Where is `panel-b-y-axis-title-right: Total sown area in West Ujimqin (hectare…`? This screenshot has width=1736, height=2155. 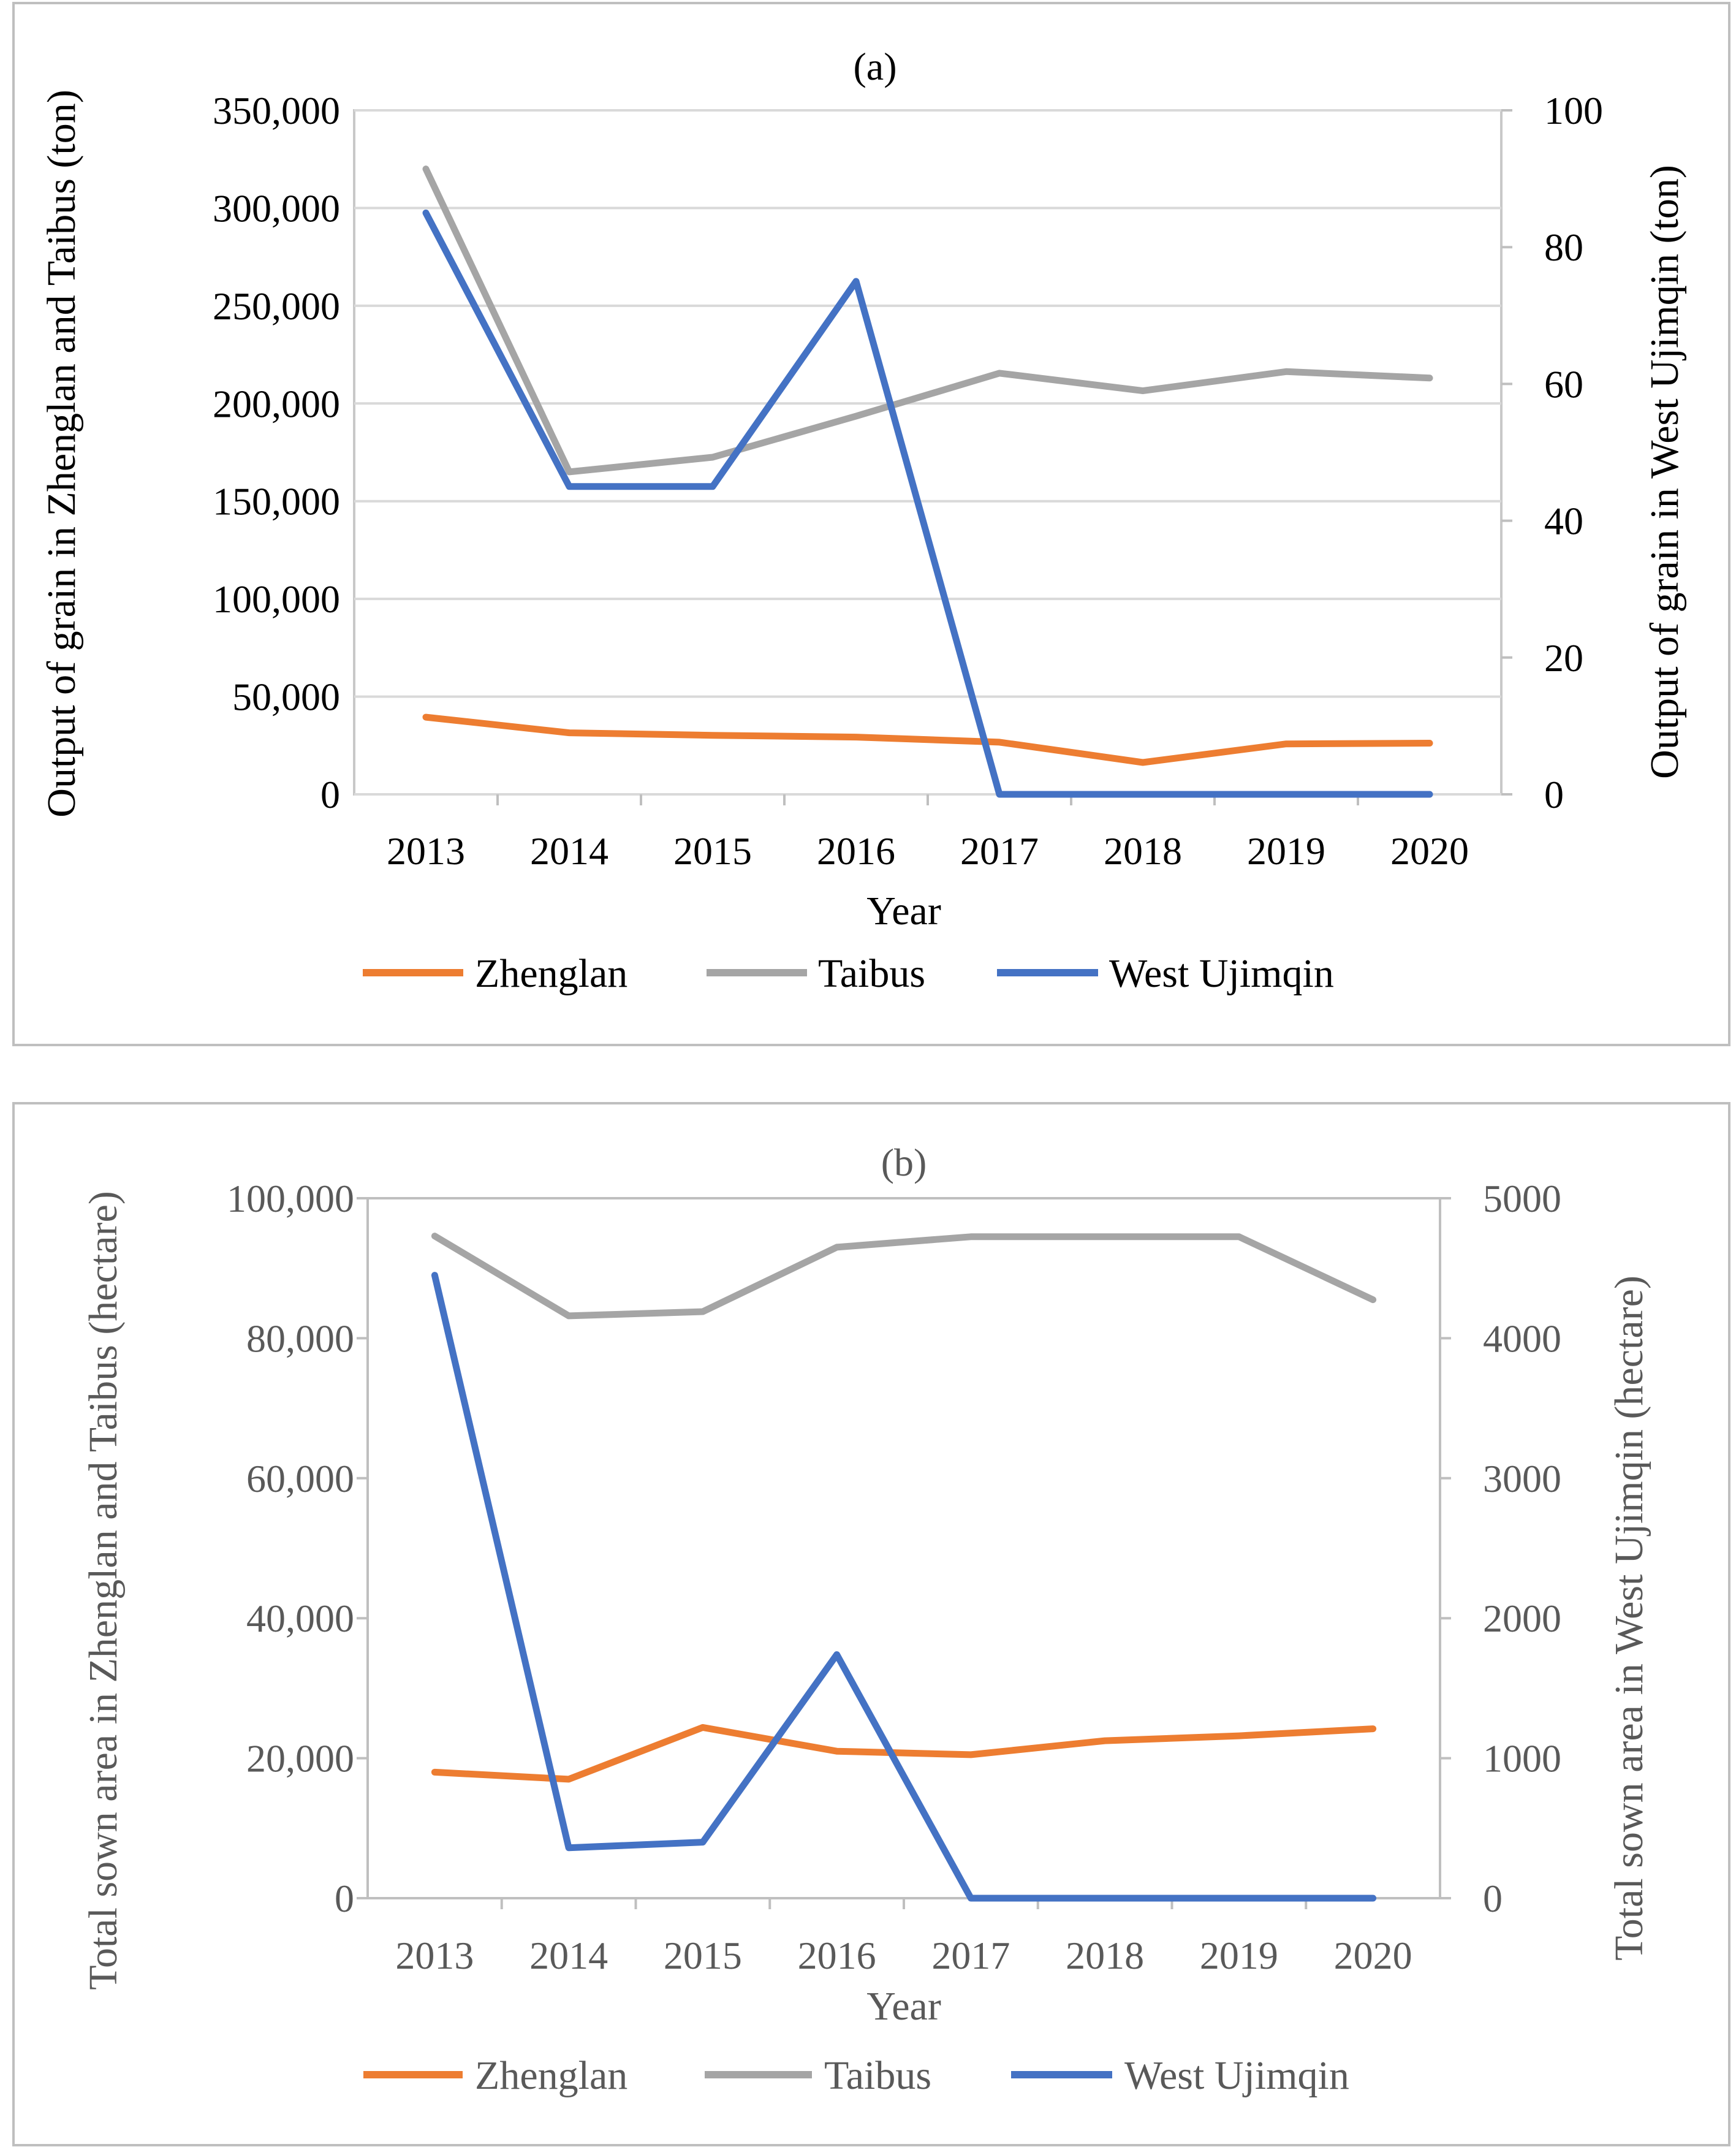
panel-b-y-axis-title-right: Total sown area in West Ujimqin (hectare… is located at coordinates (1629, 1618).